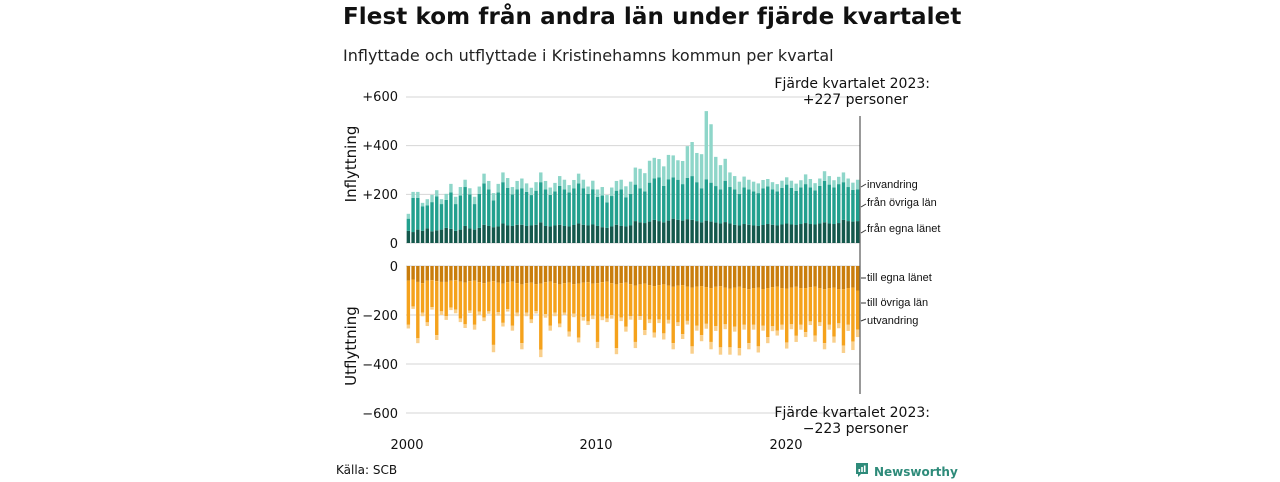 Image resolution: width=1280 pixels, height=482 pixels. I want to click on label-utvandring: utvandring, so click(892, 321).